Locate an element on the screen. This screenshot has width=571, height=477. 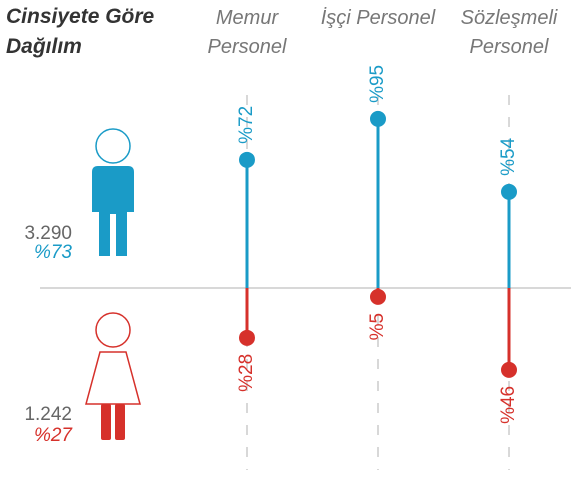
chart-title: Cinsiyete Göre Dağılım is located at coordinates (80, 31).